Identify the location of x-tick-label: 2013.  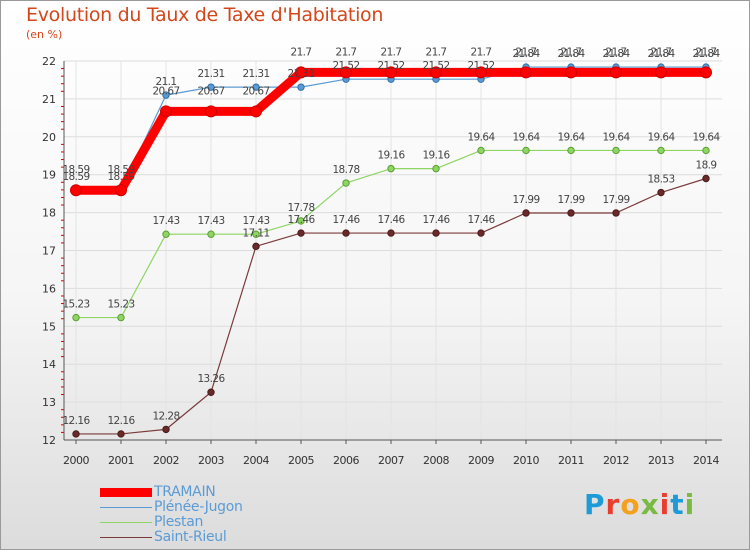
(661, 460).